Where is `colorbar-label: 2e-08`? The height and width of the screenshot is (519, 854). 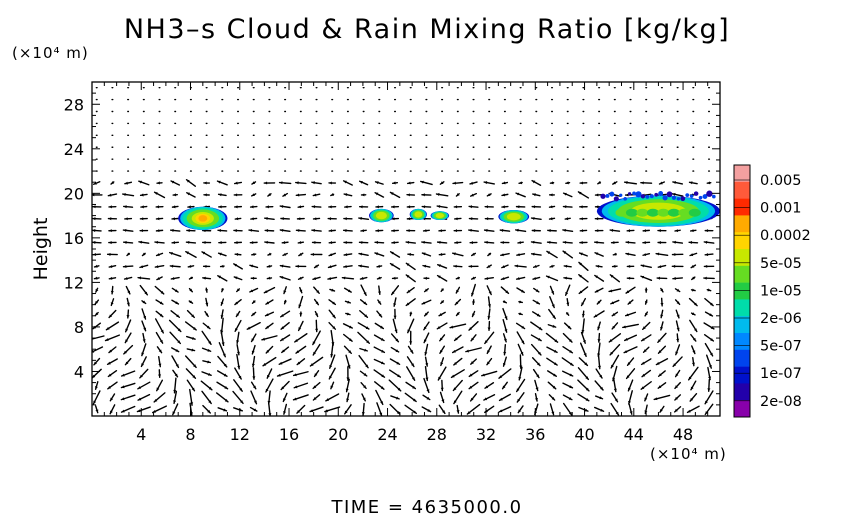
colorbar-label: 2e-08 is located at coordinates (781, 402).